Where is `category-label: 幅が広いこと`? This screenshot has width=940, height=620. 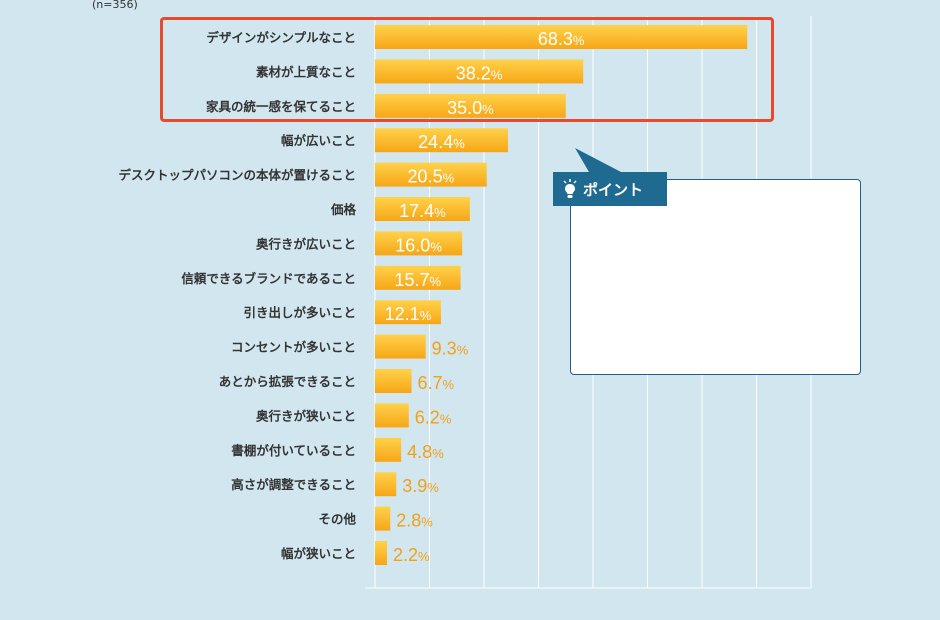
category-label: 幅が広いこと is located at coordinates (318, 140).